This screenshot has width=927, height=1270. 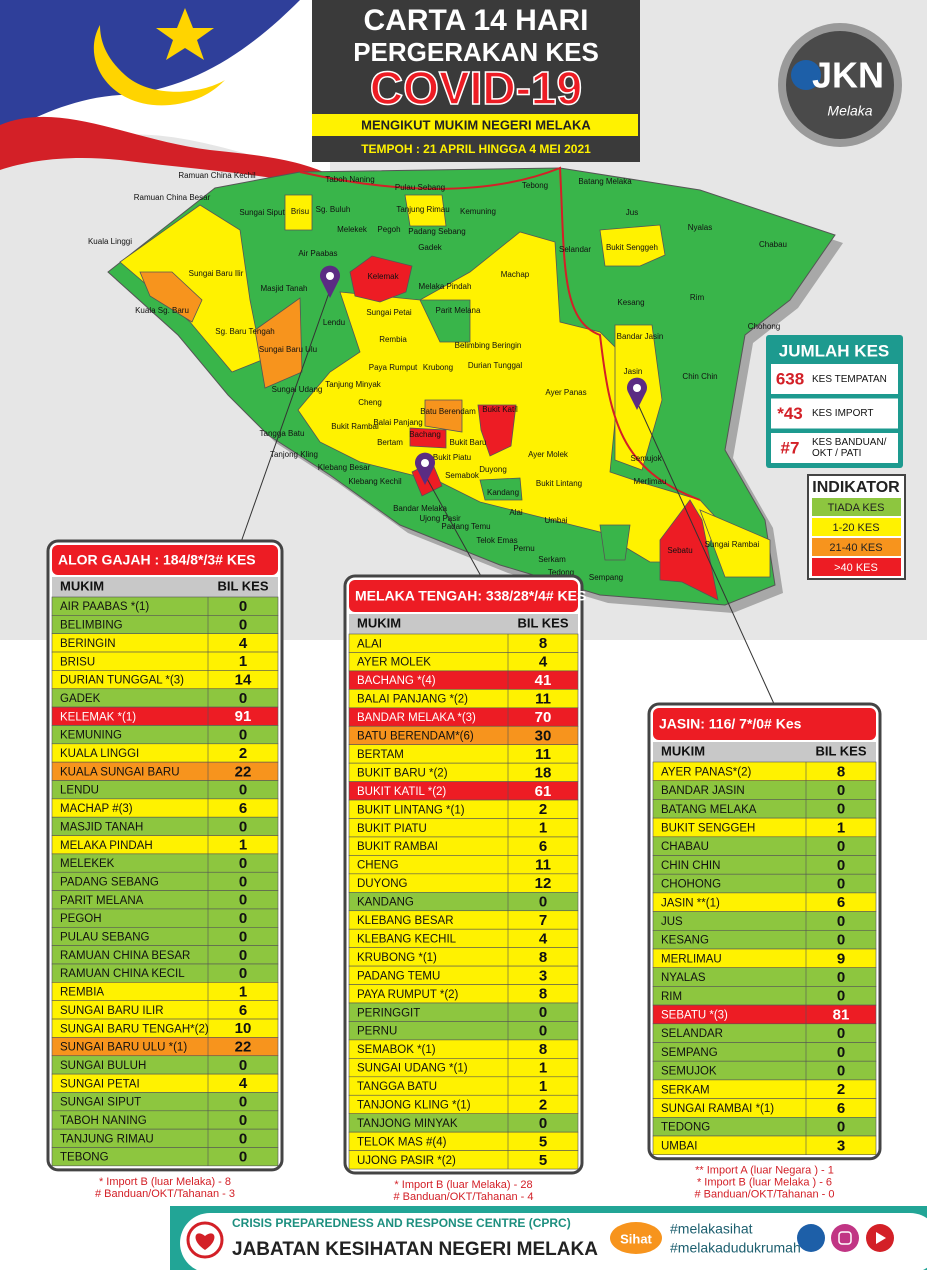 What do you see at coordinates (632, 247) in the screenshot?
I see `map-label: Bukit Senggeh` at bounding box center [632, 247].